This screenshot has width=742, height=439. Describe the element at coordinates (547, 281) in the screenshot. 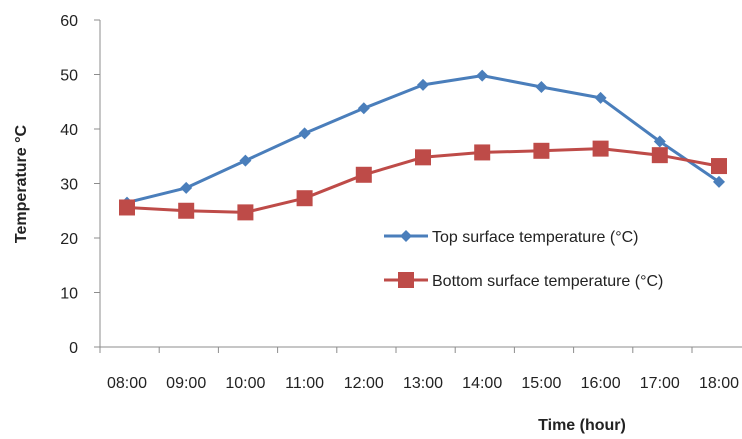

I see `legend-label-bottom: Bottom surface temperature (°C)` at that location.